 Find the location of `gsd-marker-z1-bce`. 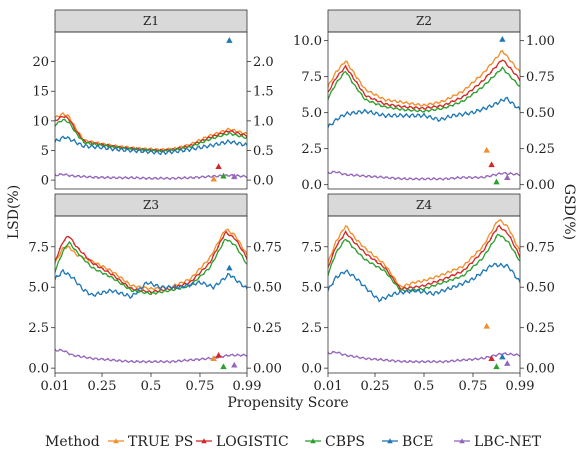

gsd-marker-z1-bce is located at coordinates (229, 40).